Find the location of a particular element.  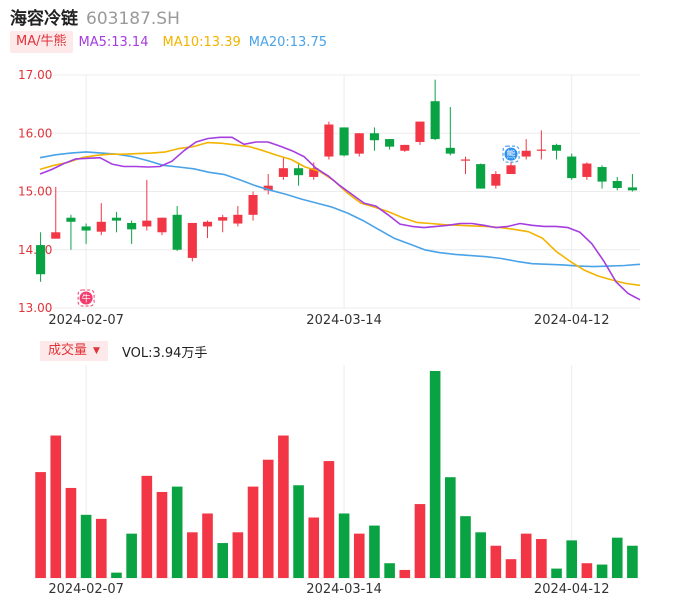

volume-value: VOL:3.94万手 is located at coordinates (164, 353).